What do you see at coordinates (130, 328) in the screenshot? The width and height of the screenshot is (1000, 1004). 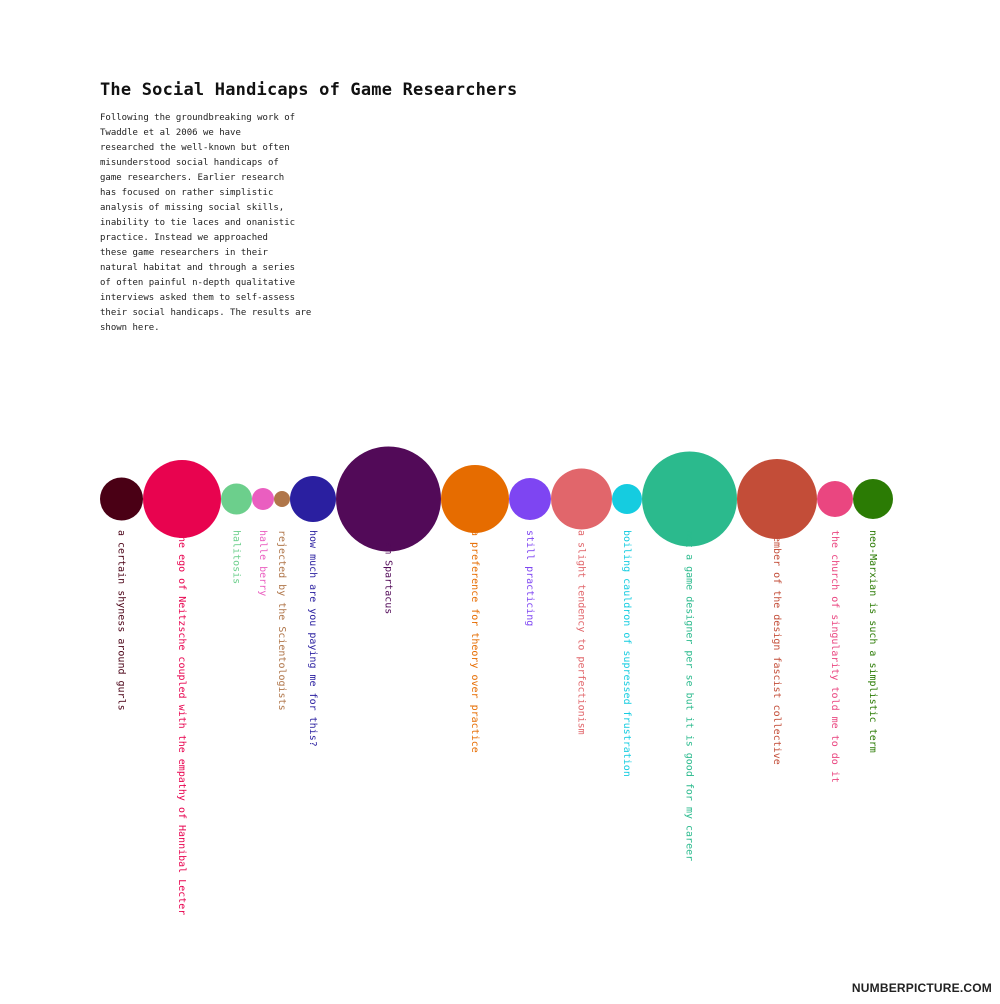 I see `intro-line: shown here.` at bounding box center [130, 328].